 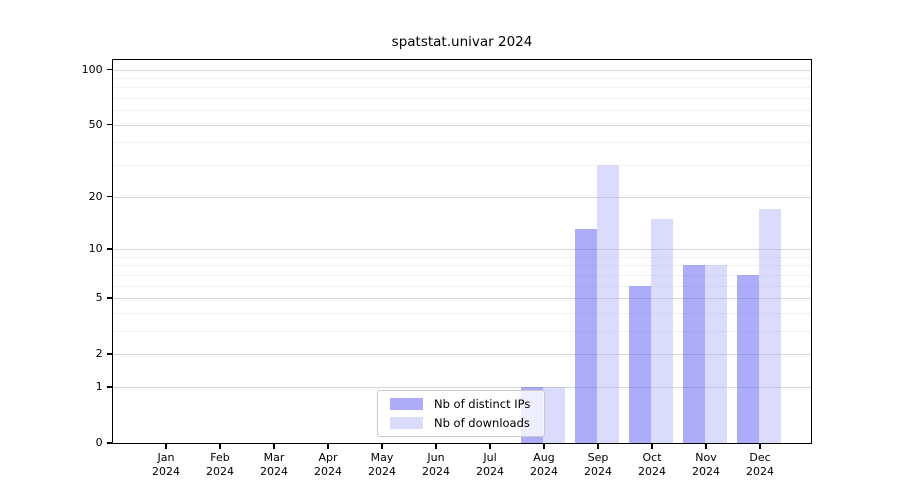 I want to click on x-tick-label-Mar: Mar 2024, so click(x=274, y=464).